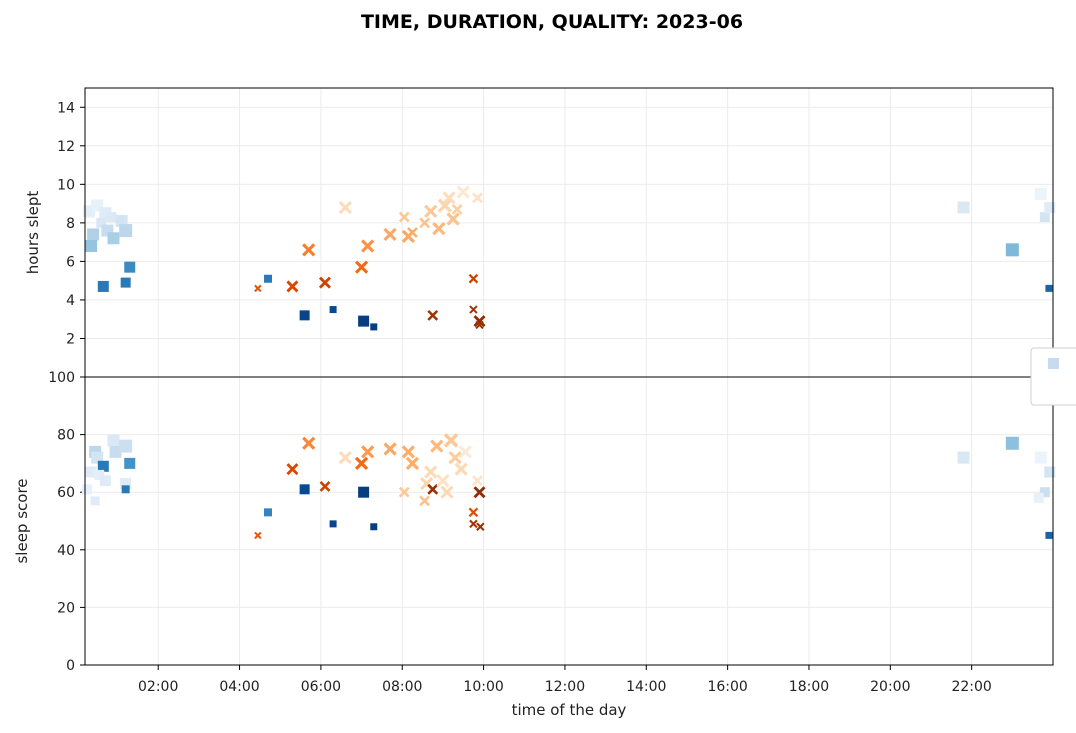  I want to click on y-tick-label: 8, so click(70, 224).